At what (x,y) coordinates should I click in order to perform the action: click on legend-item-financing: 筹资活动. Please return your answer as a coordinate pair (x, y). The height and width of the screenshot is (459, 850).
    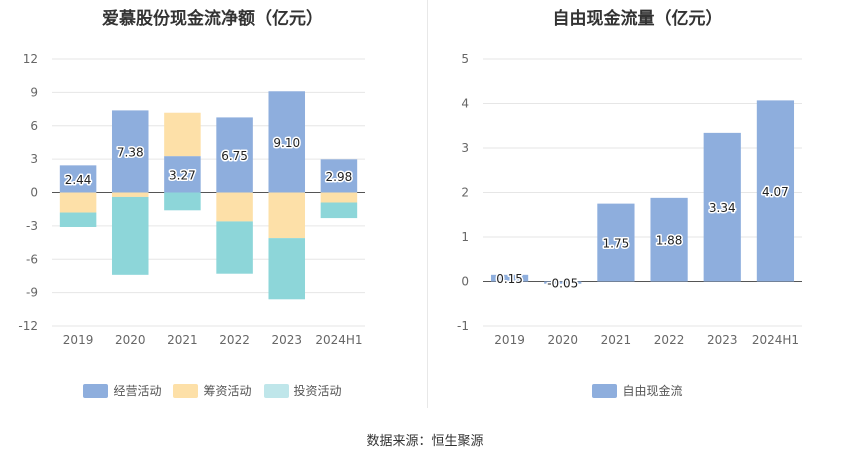
    Looking at the image, I should click on (212, 390).